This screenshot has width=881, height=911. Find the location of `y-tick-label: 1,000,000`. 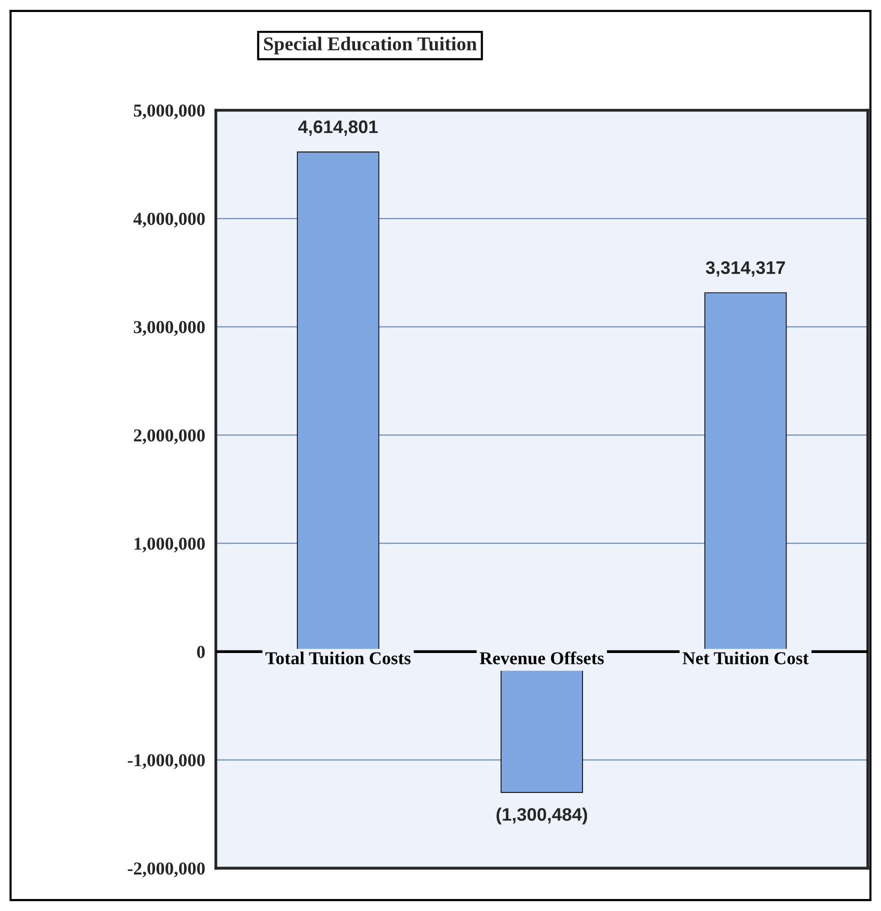

y-tick-label: 1,000,000 is located at coordinates (169, 545).